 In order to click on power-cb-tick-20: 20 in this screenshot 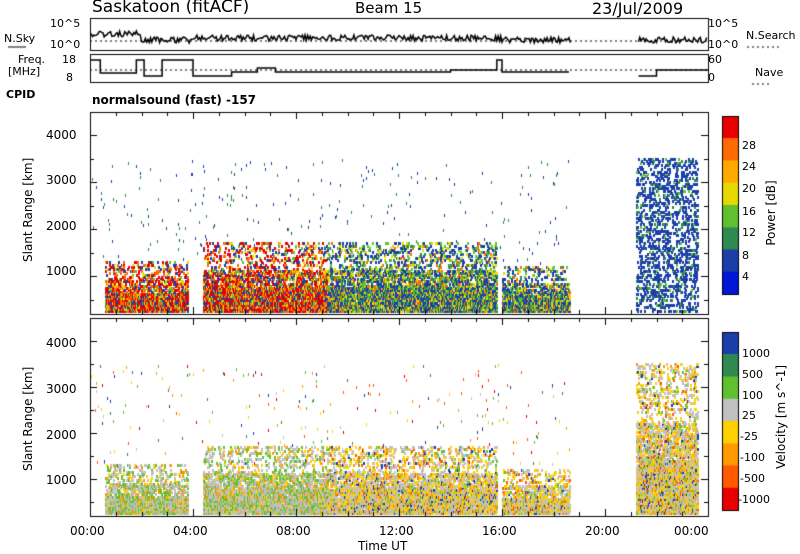, I will do `click(749, 188)`.